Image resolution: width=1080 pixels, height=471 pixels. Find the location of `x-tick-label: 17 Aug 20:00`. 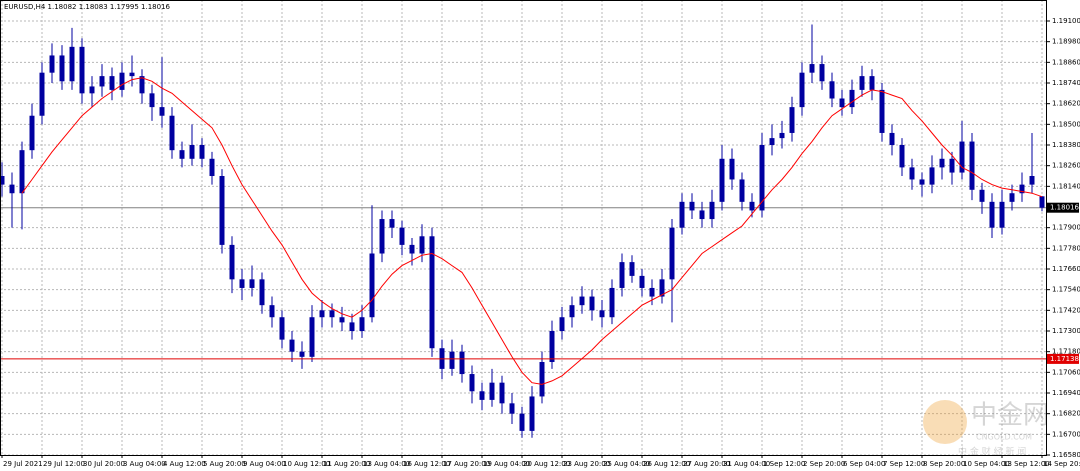

x-tick-label: 17 Aug 20:00 is located at coordinates (466, 464).